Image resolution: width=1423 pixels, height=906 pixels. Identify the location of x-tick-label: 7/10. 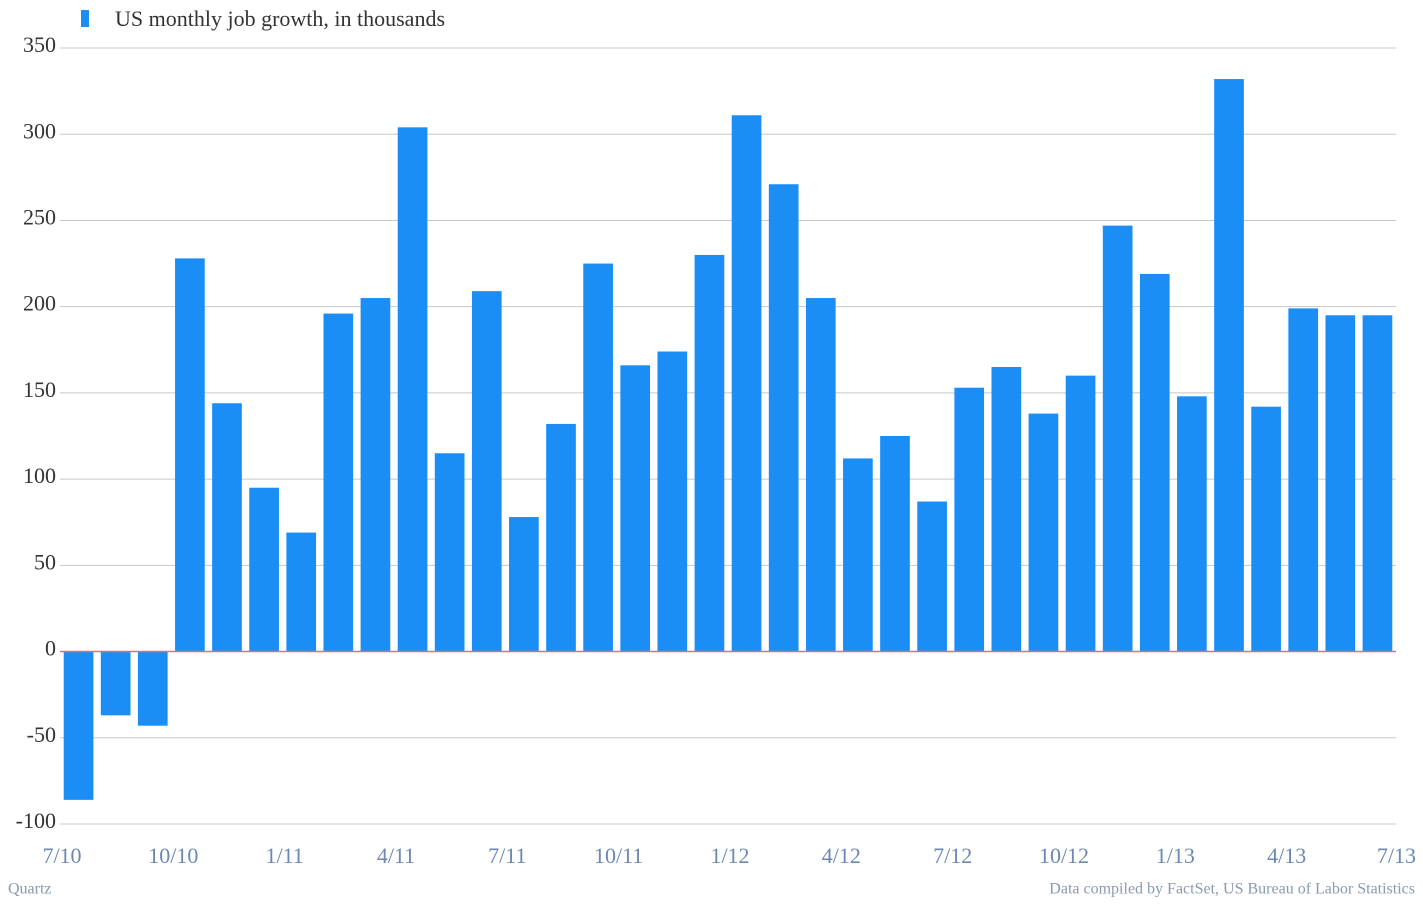
(61, 855).